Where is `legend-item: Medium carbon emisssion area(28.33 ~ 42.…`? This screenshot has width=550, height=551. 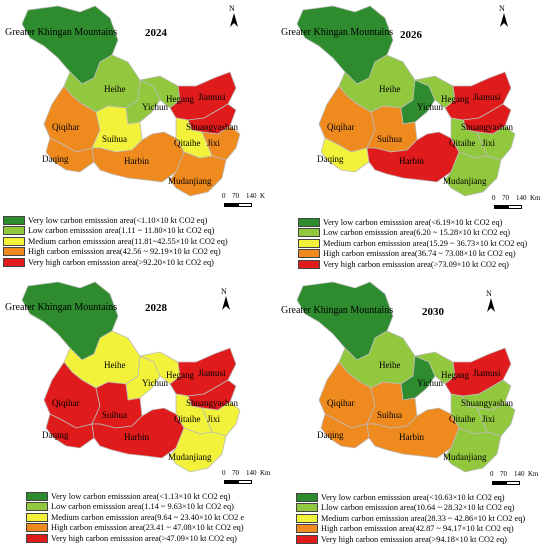
legend-item: Medium carbon emisssion area(28.33 ~ 42.… is located at coordinates (410, 518).